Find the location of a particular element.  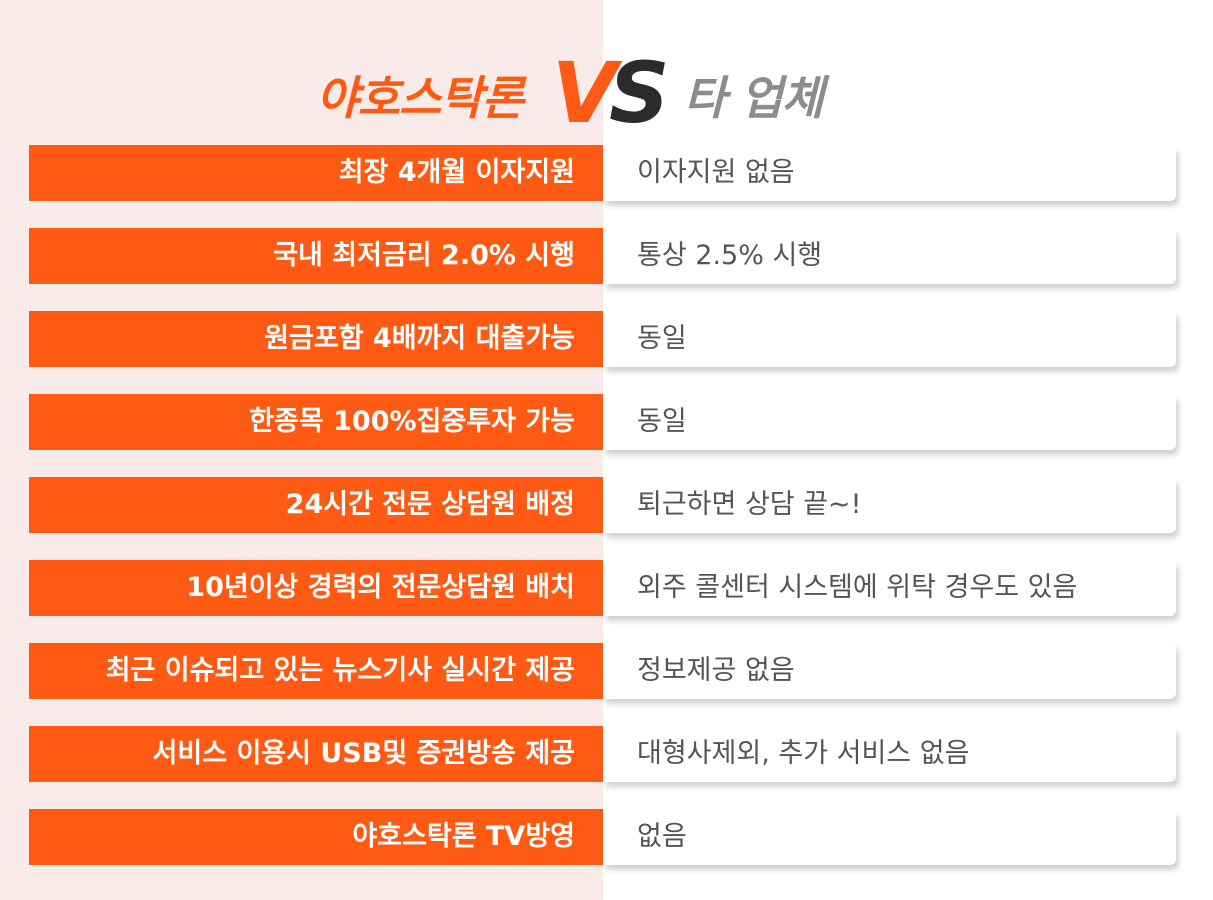

ours-cell: 10년이상 경력의 전문상담원 배치 is located at coordinates (316, 588).